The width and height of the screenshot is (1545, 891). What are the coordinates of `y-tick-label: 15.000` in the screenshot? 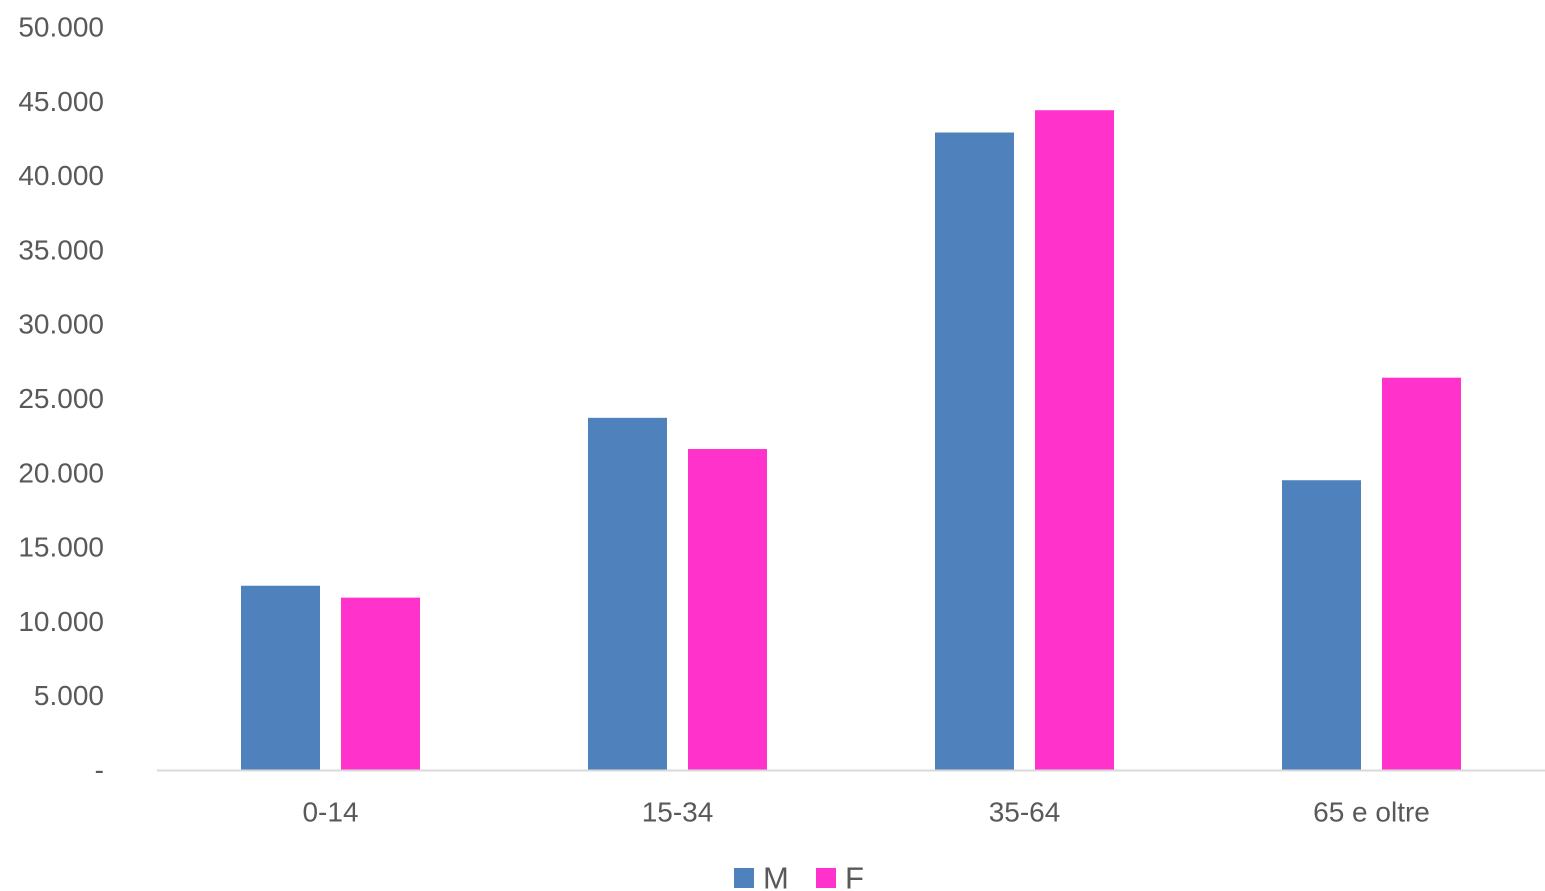 It's located at (61, 547).